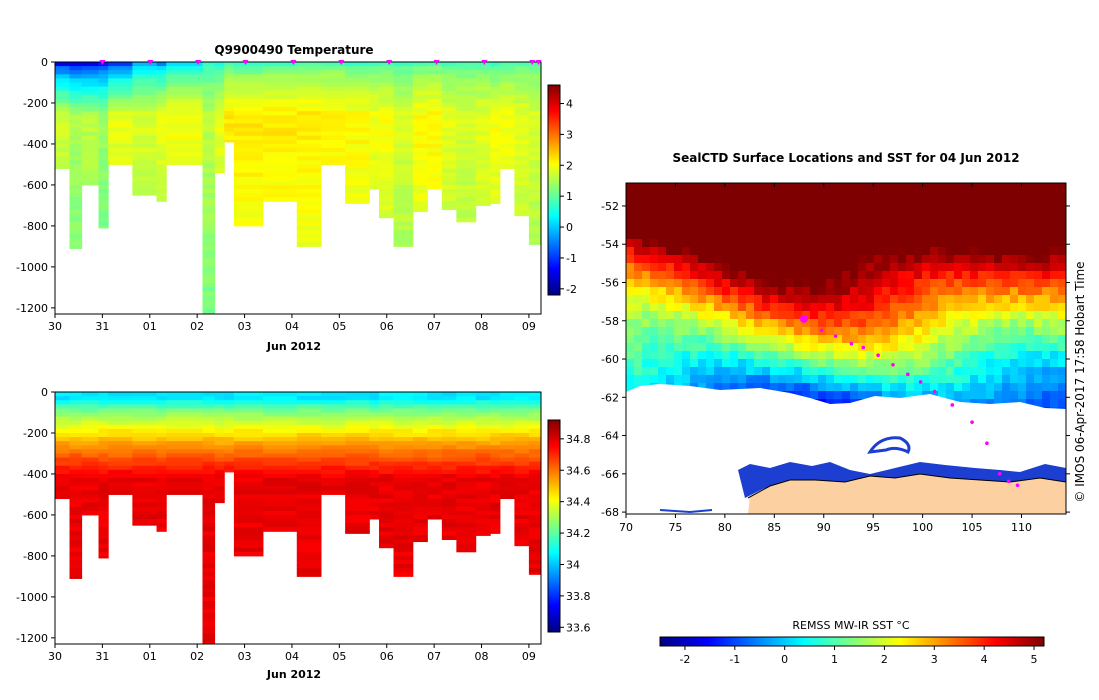 The image size is (1099, 700). I want to click on antarctic-land, so click(907, 494).